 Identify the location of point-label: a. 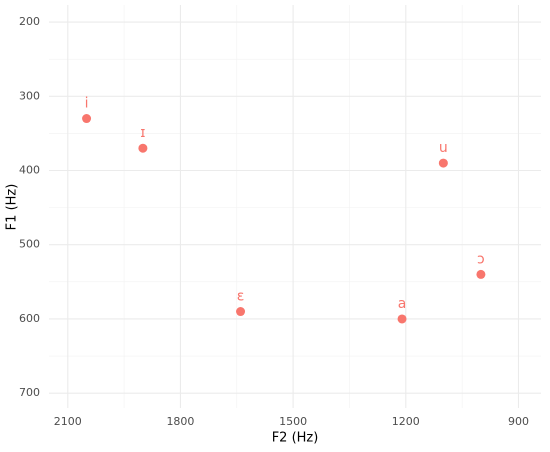
(402, 304).